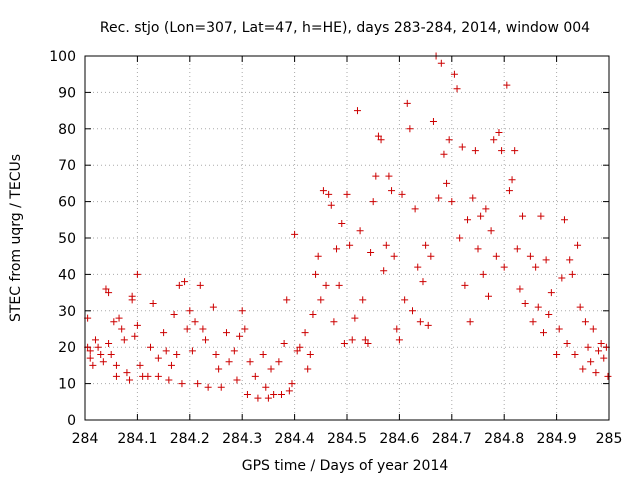 The image size is (640, 480). I want to click on x-tick-label: 284.4, so click(295, 439).